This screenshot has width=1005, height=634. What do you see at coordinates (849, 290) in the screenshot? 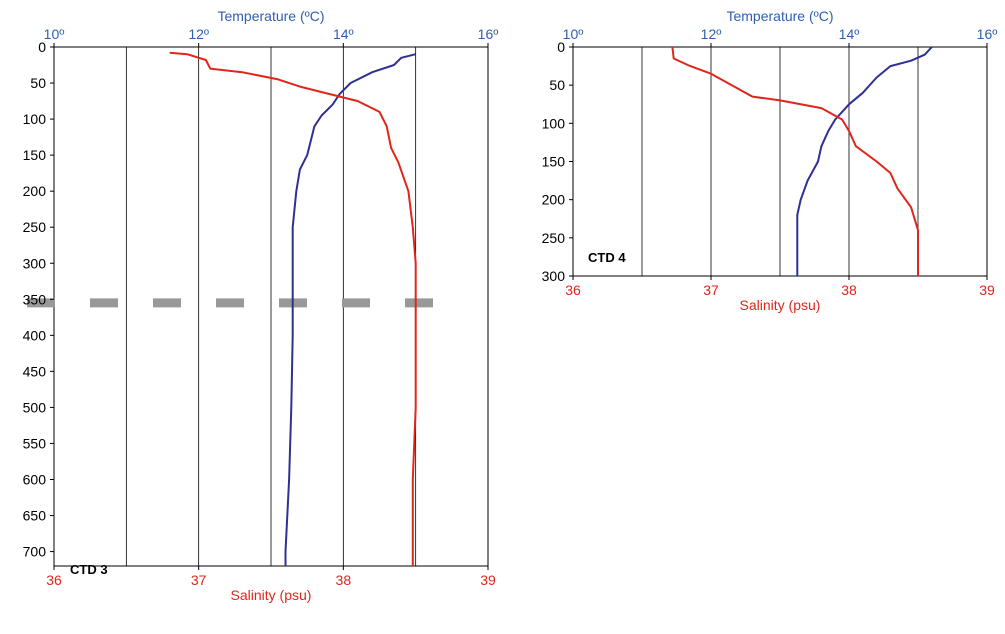
I see `ctd4-salinity-tick-label: 38` at bounding box center [849, 290].